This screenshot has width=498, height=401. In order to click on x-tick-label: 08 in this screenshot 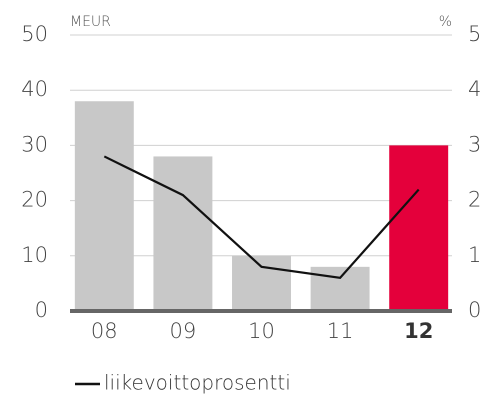, I will do `click(104, 331)`.